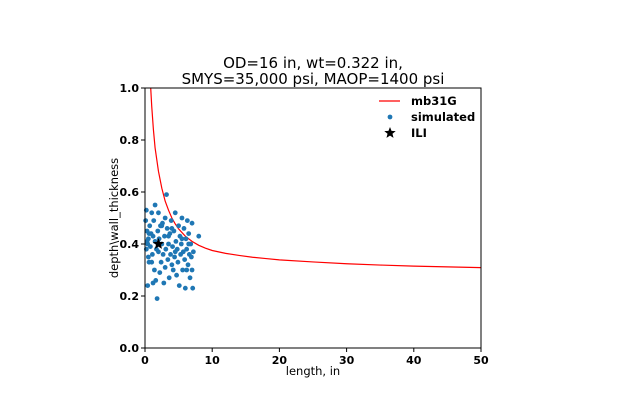 The width and height of the screenshot is (631, 405). Describe the element at coordinates (443, 117) in the screenshot. I see `legend-simulated-label: simulated` at that location.